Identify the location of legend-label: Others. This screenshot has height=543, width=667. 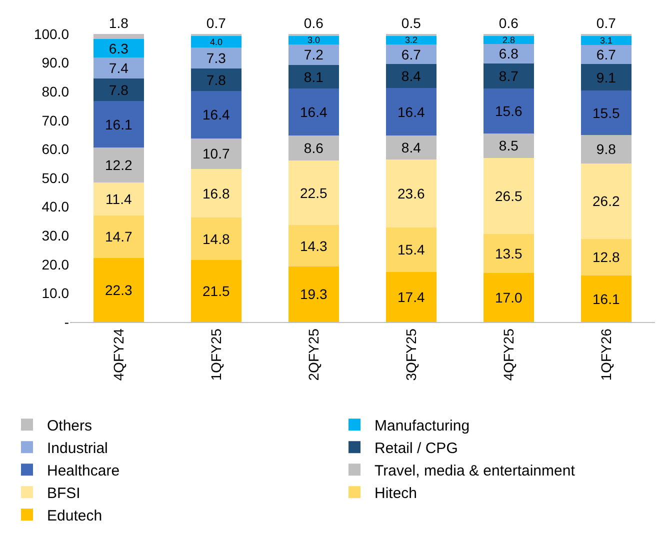
(69, 426).